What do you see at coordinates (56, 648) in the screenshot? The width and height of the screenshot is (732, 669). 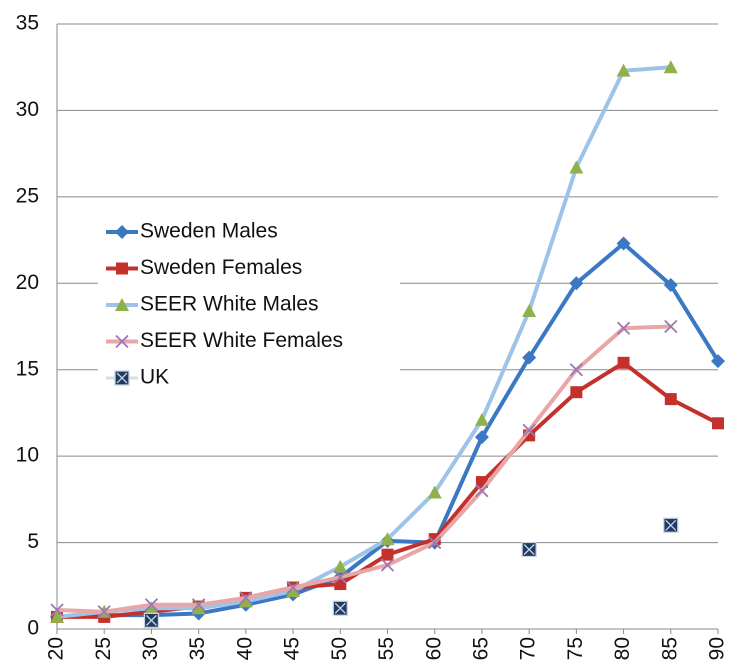 I see `x-tick-label: 20` at bounding box center [56, 648].